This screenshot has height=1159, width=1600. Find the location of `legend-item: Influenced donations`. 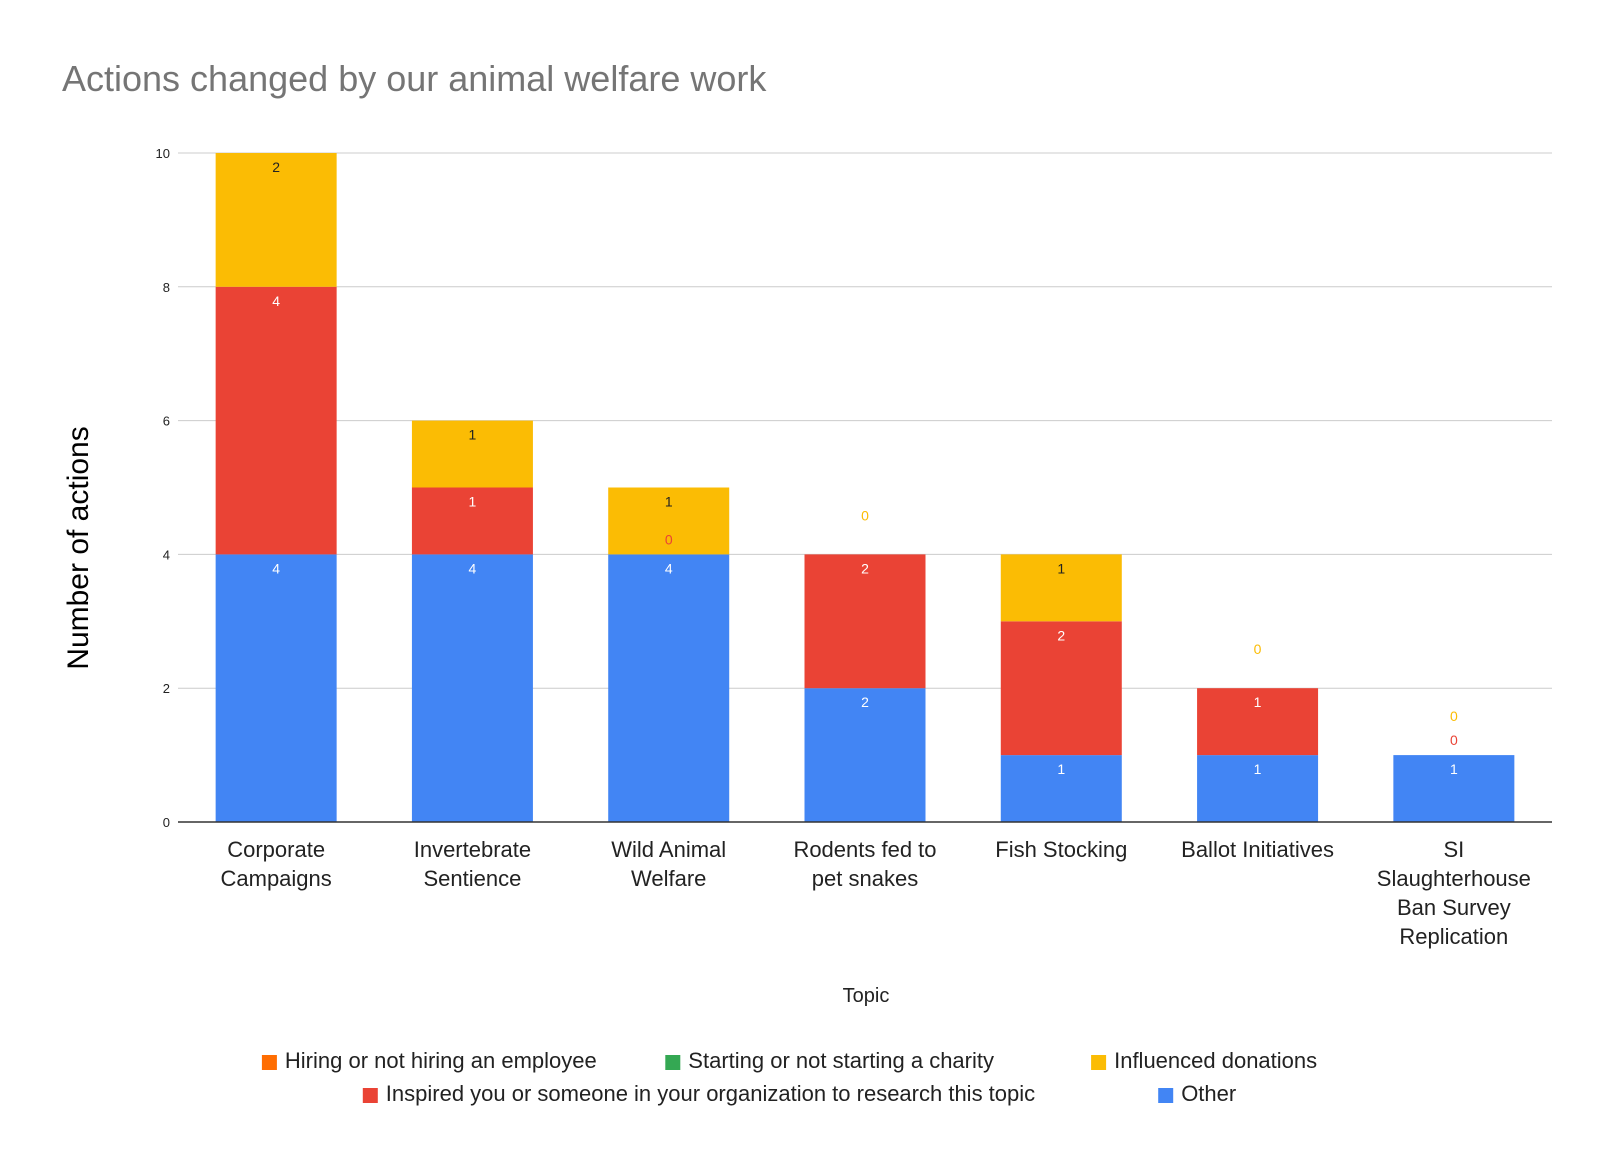

legend-item: Influenced donations is located at coordinates (1204, 1060).